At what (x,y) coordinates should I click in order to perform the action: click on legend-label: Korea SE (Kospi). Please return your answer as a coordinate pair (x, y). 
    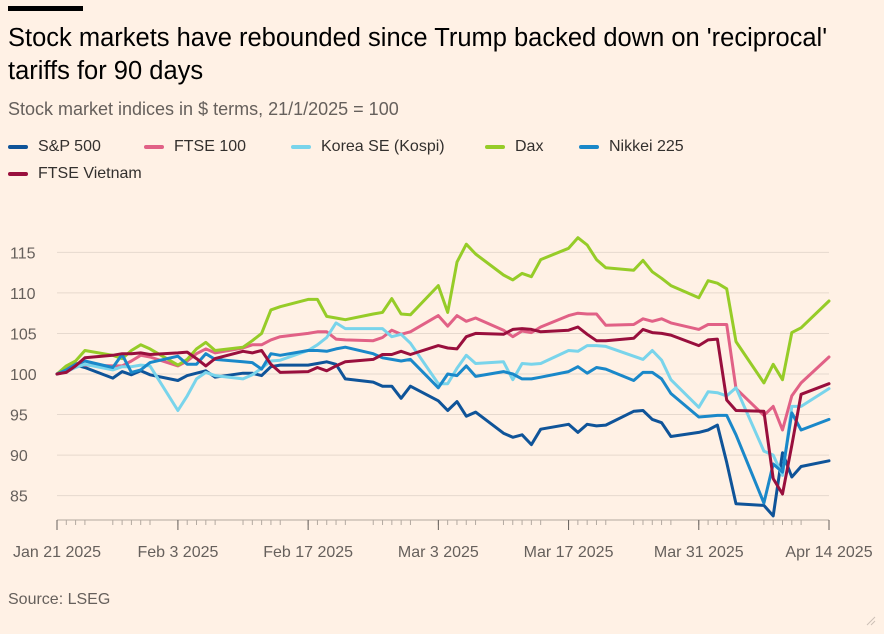
    Looking at the image, I should click on (383, 146).